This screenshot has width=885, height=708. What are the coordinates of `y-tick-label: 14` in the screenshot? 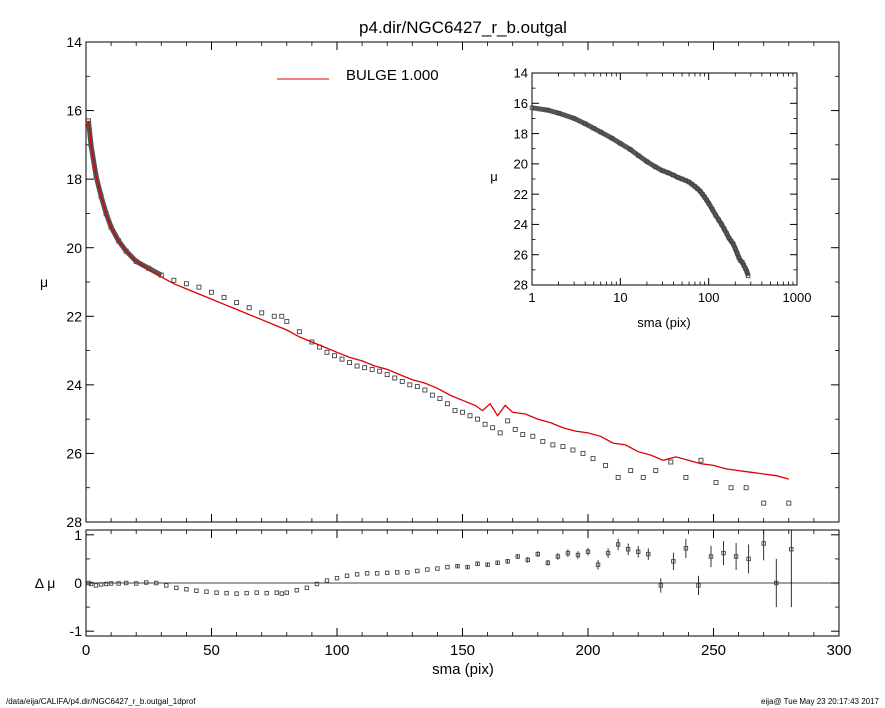 It's located at (521, 73).